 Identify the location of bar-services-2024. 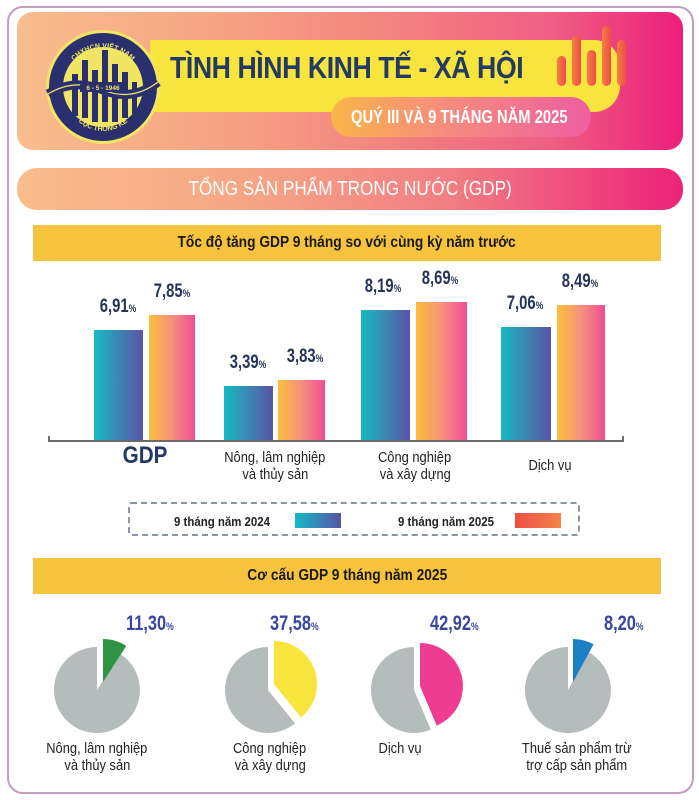
(526, 383).